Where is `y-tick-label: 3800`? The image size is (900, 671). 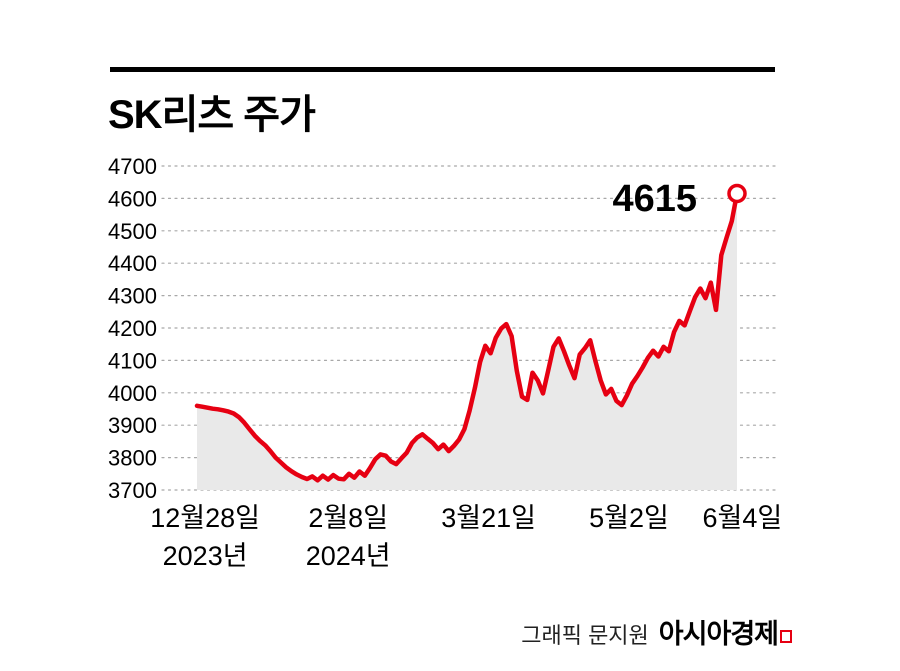
y-tick-label: 3800 is located at coordinates (132, 458).